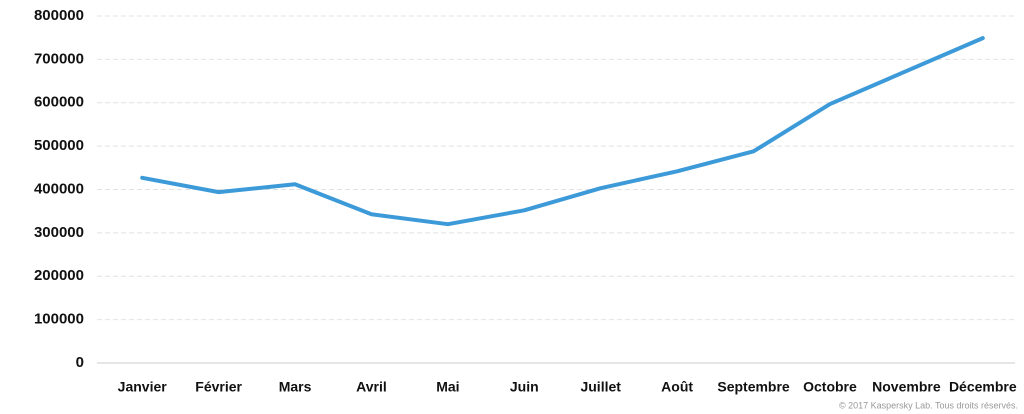  What do you see at coordinates (753, 387) in the screenshot?
I see `x-tick-label: Septembre` at bounding box center [753, 387].